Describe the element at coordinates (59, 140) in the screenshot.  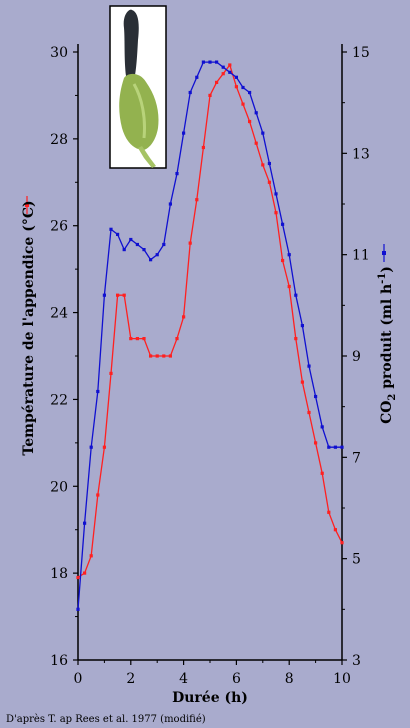
I see `y-left-tick-label: 28` at that location.